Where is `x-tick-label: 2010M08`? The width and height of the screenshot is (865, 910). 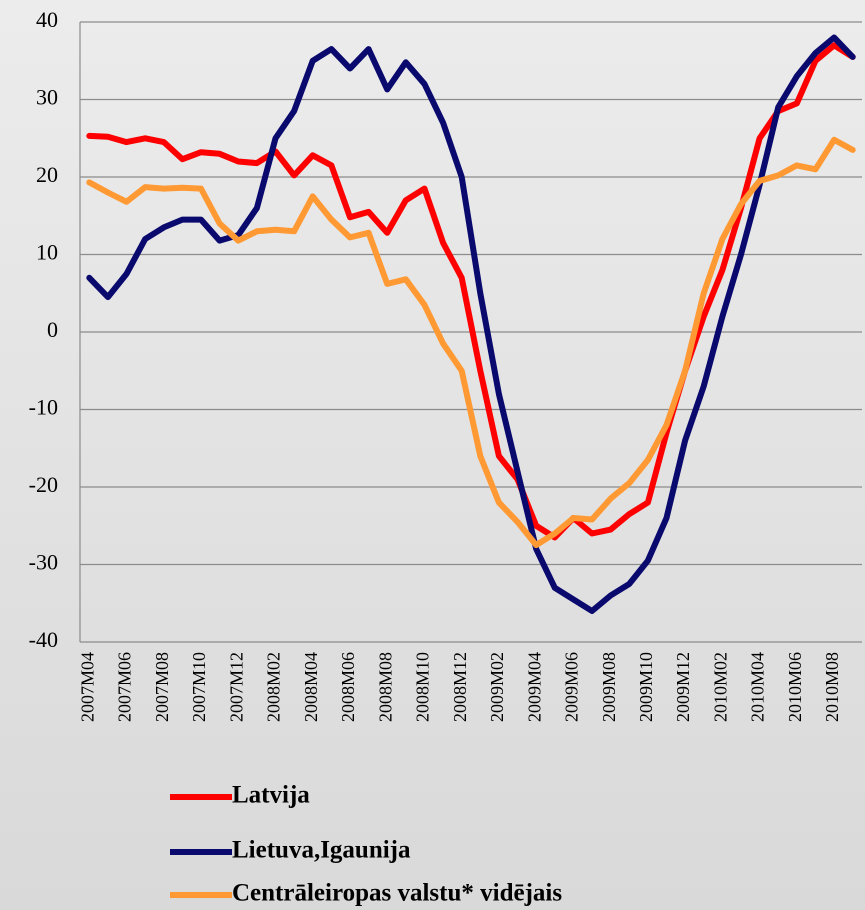
x-tick-label: 2010M08 is located at coordinates (832, 687).